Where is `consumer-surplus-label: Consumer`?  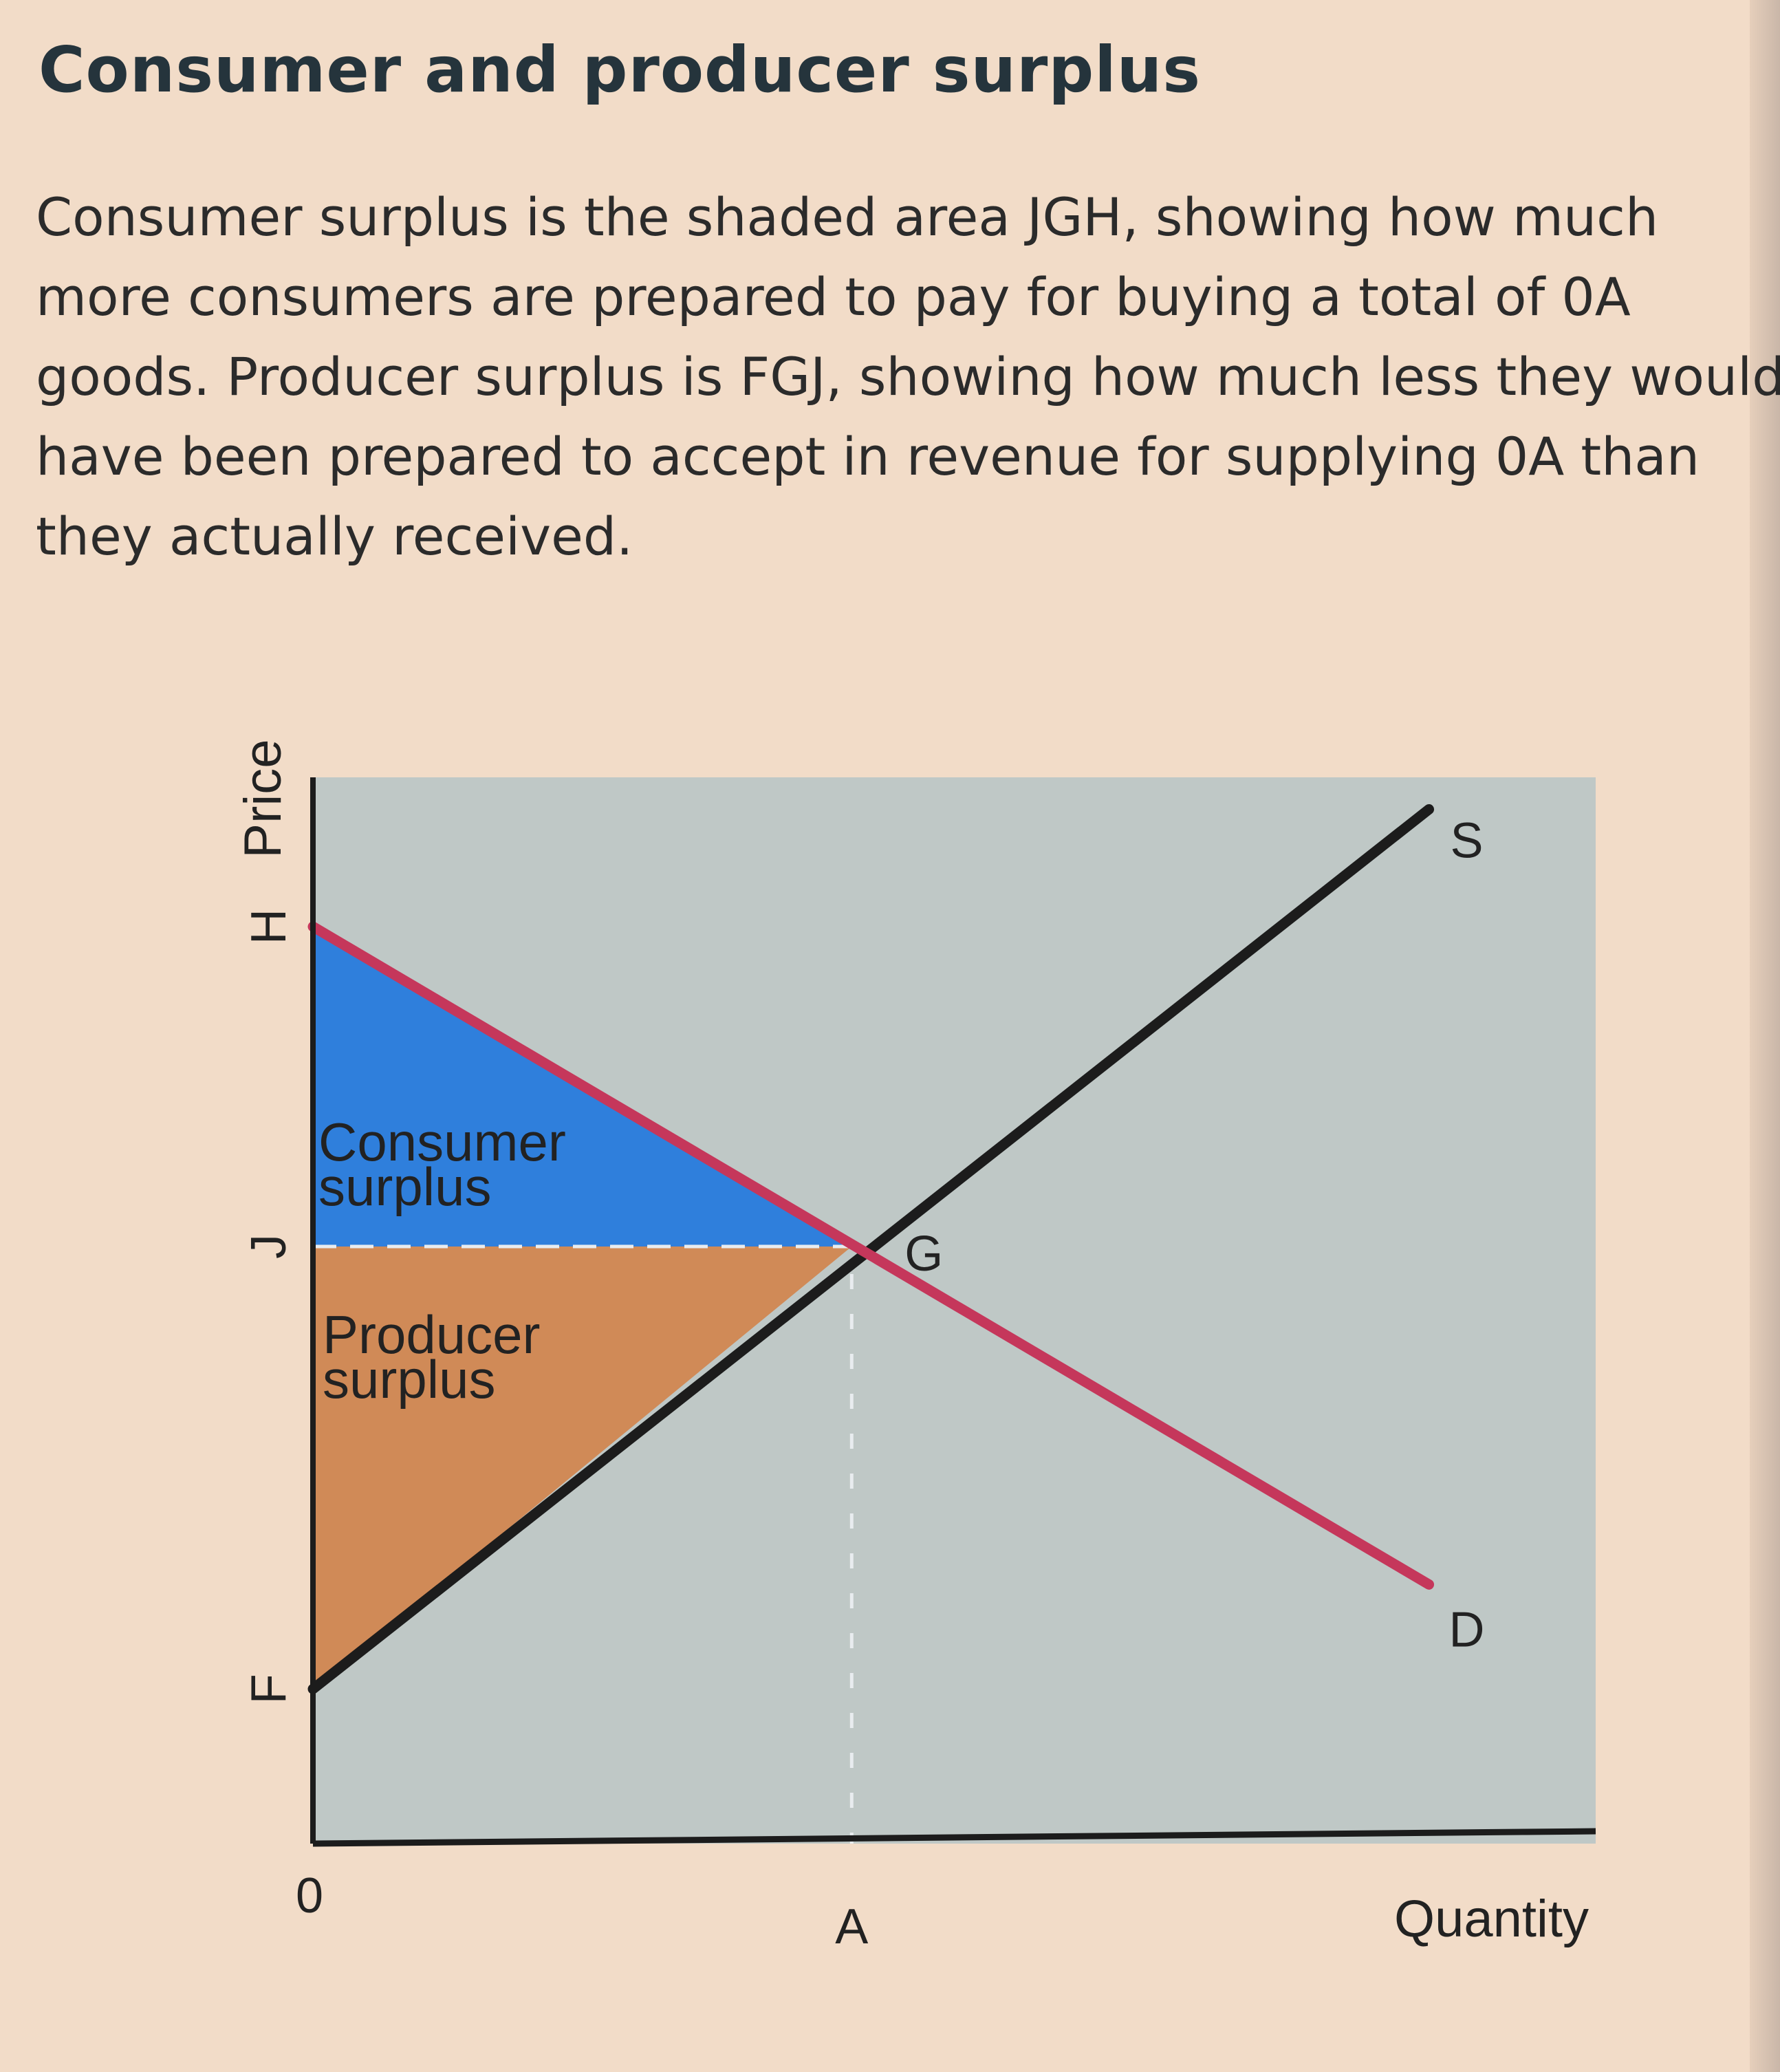 consumer-surplus-label: Consumer is located at coordinates (442, 1142).